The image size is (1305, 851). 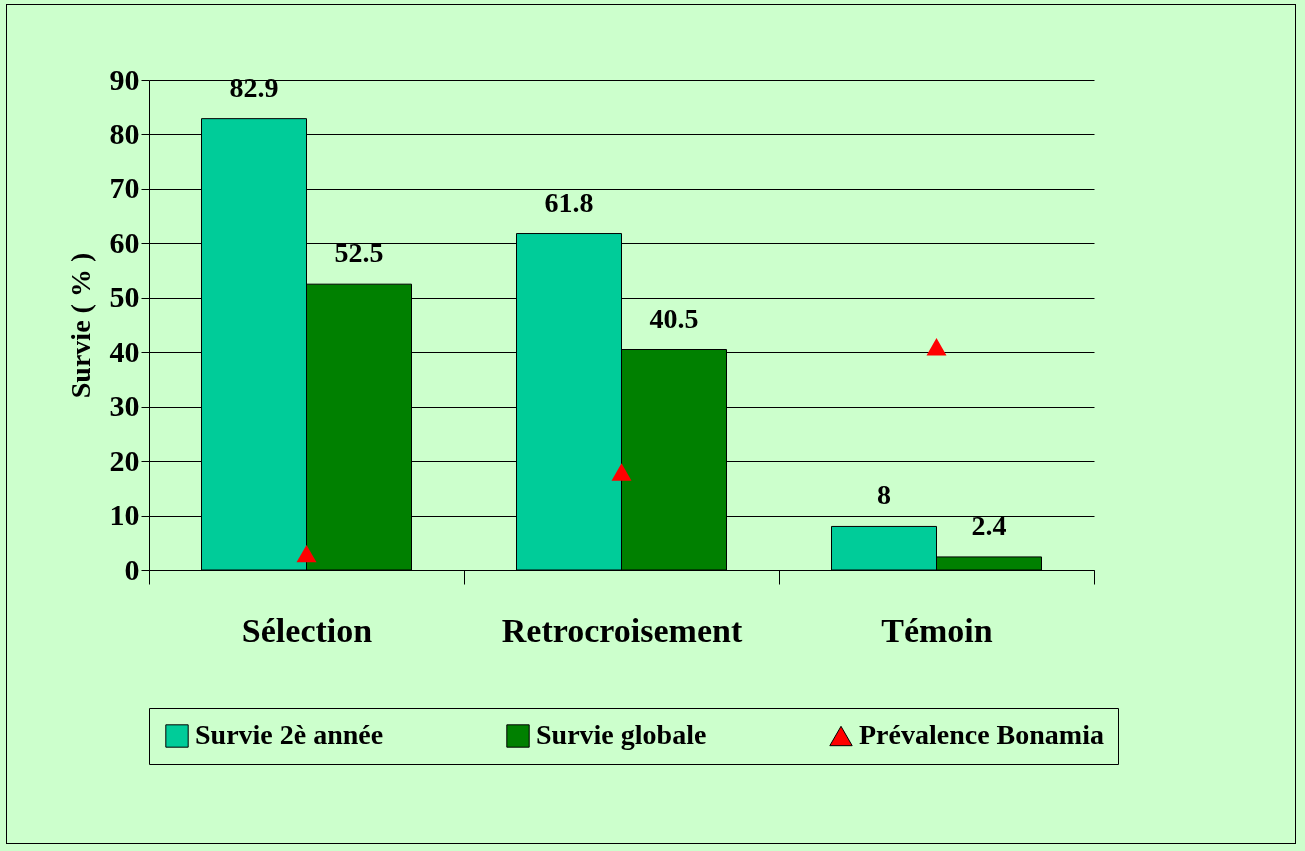 What do you see at coordinates (124, 351) in the screenshot?
I see `y-tick-label: 40` at bounding box center [124, 351].